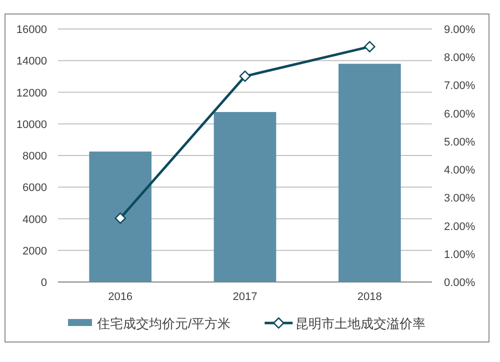  What do you see at coordinates (120, 297) in the screenshot?
I see `x-tick-label: 2016` at bounding box center [120, 297].